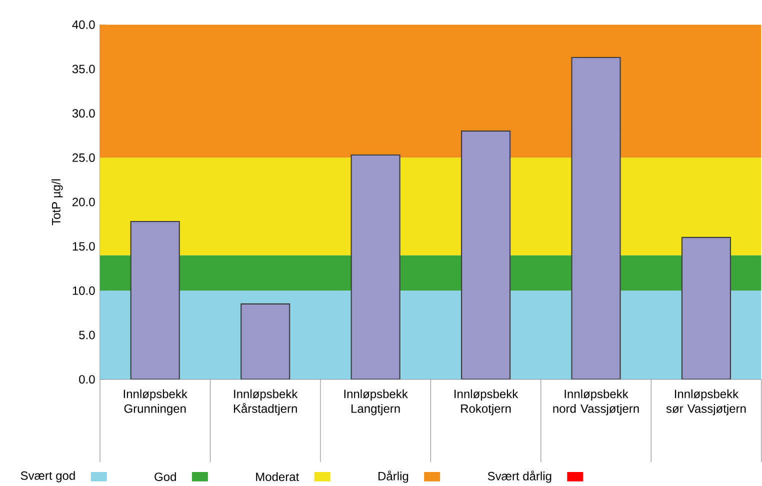 The width and height of the screenshot is (762, 486). Describe the element at coordinates (57, 202) in the screenshot. I see `y-axis-title: TotP µg/l` at that location.